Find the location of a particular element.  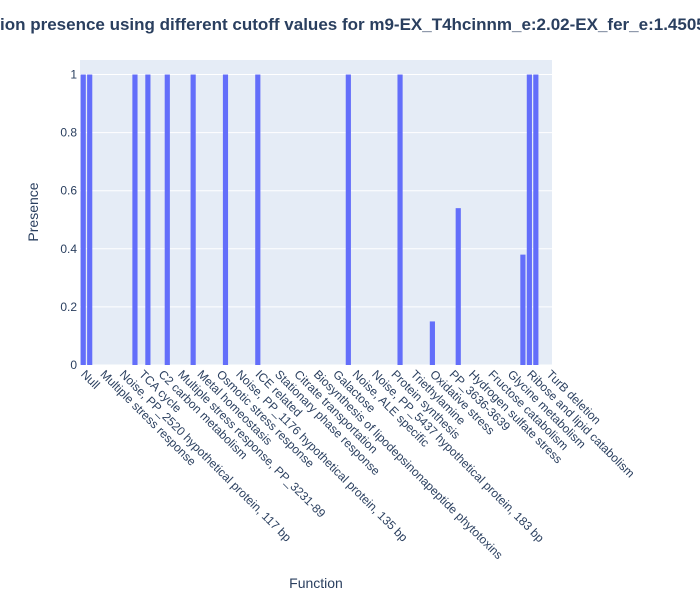

y-tick-label: 0 is located at coordinates (73, 365).